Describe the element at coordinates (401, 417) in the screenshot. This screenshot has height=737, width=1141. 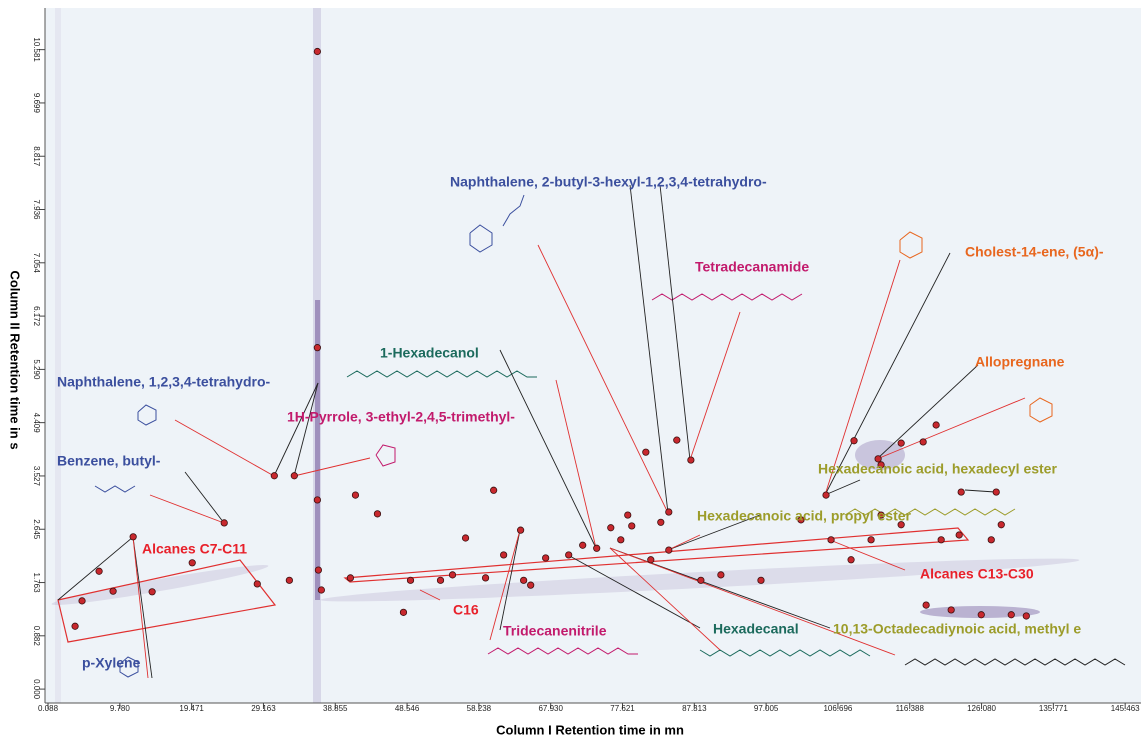
I see `annotation: 1H-Pyrrole, 3-ethyl-2,4,5-trimethyl-` at that location.